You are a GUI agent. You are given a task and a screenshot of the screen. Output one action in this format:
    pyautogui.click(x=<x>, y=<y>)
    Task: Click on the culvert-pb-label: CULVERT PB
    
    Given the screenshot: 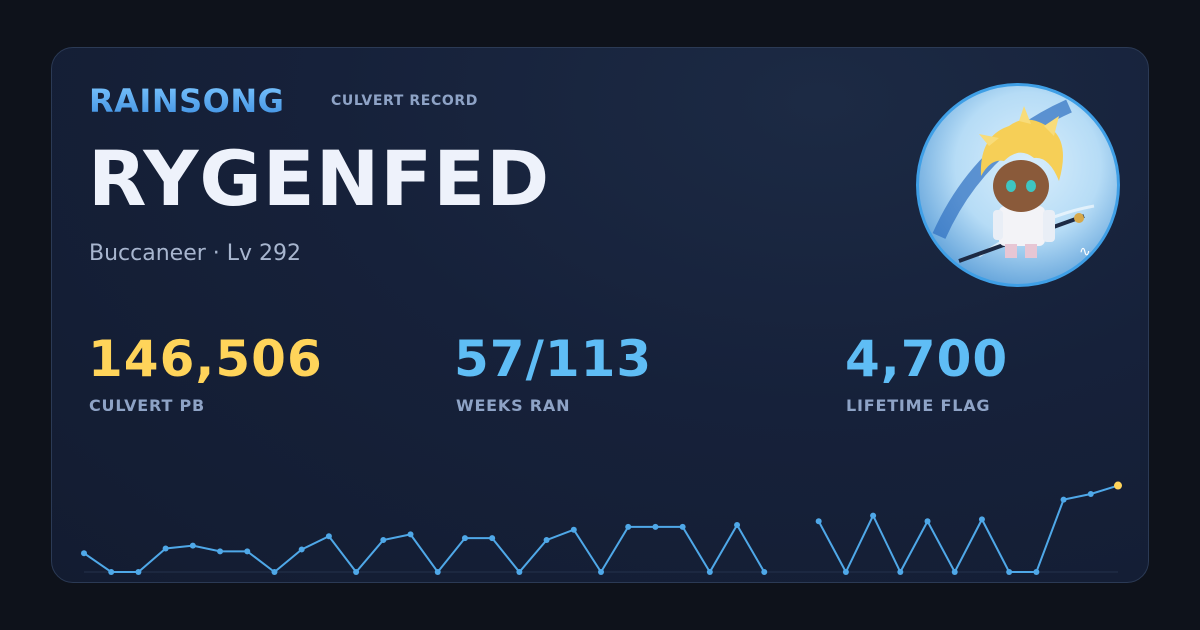 What is the action you would take?
    pyautogui.click(x=147, y=405)
    